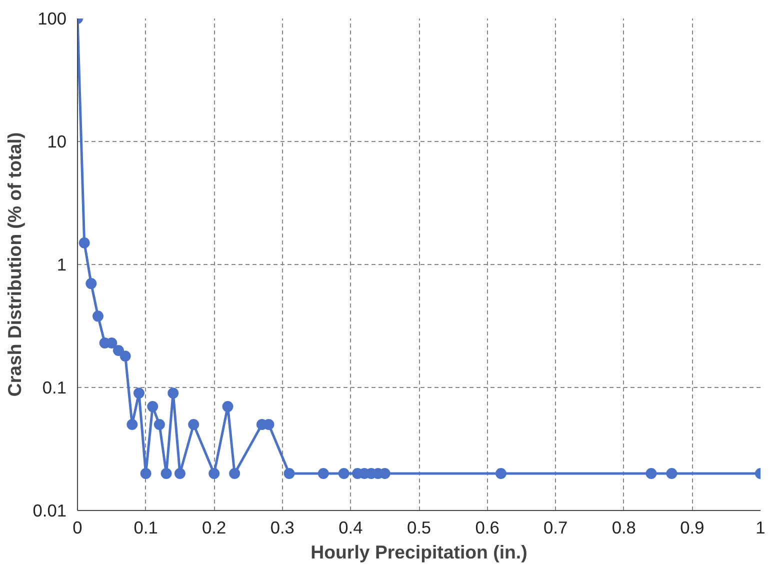 This screenshot has width=782, height=565. What do you see at coordinates (761, 528) in the screenshot?
I see `x-tick-label: 1` at bounding box center [761, 528].